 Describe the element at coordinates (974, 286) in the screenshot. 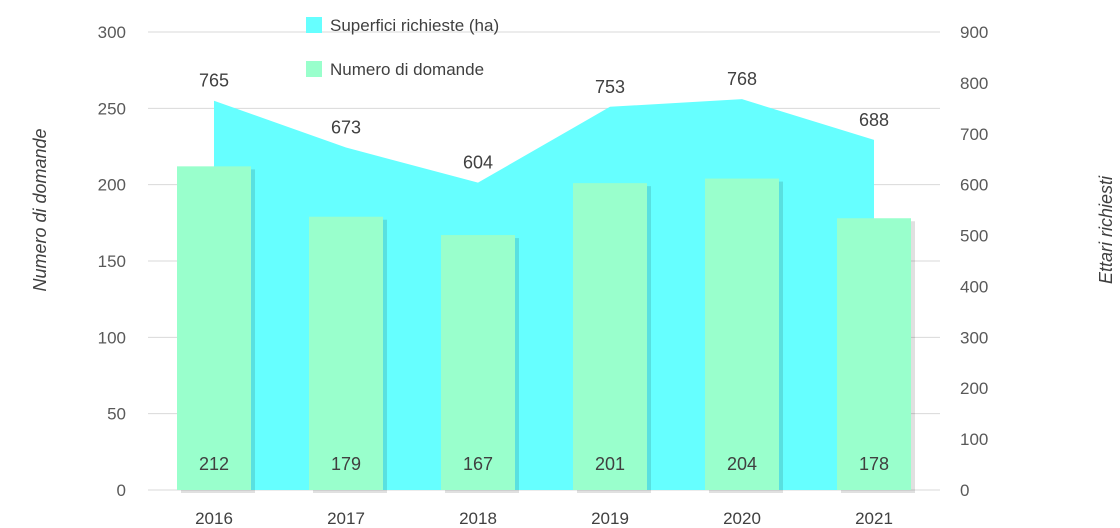

I see `right-tick-label: 400` at that location.